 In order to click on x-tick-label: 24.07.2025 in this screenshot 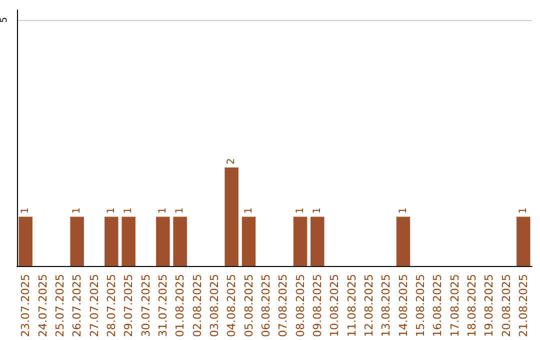, I will do `click(43, 306)`.